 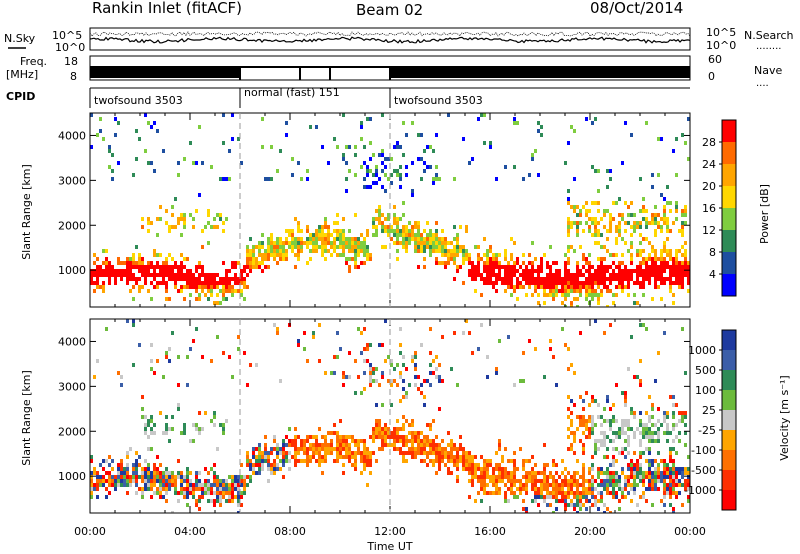 What do you see at coordinates (721, 32) in the screenshot?
I see `noise-right-tick-top: 10^5` at bounding box center [721, 32].